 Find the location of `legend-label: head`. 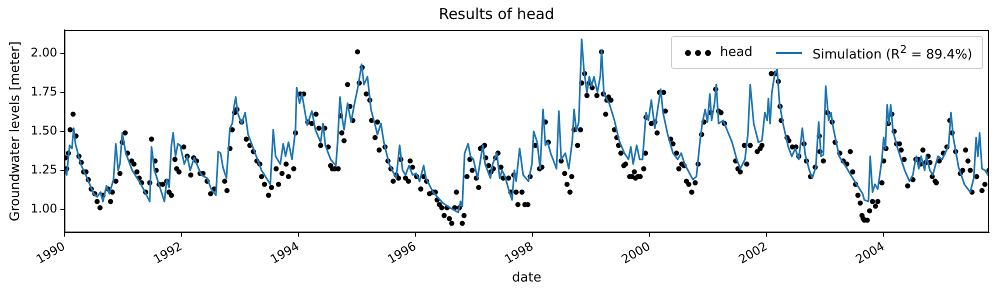

legend-label: head is located at coordinates (736, 52).